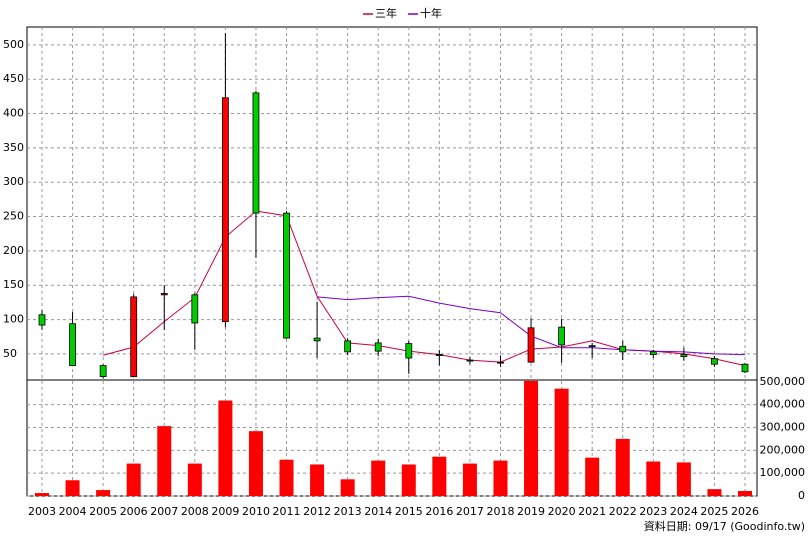 The image size is (808, 540). I want to click on y-tick-label: 350, so click(13, 147).